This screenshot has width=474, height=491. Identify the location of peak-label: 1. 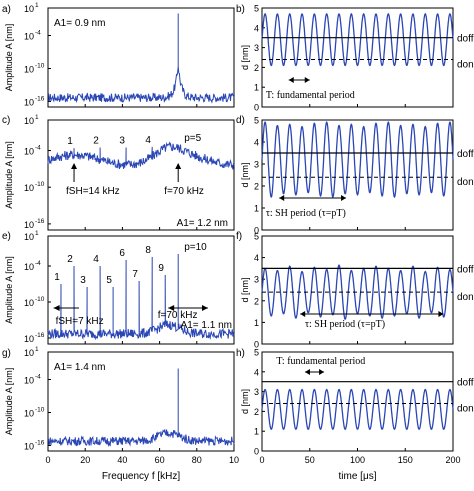
(57, 277).